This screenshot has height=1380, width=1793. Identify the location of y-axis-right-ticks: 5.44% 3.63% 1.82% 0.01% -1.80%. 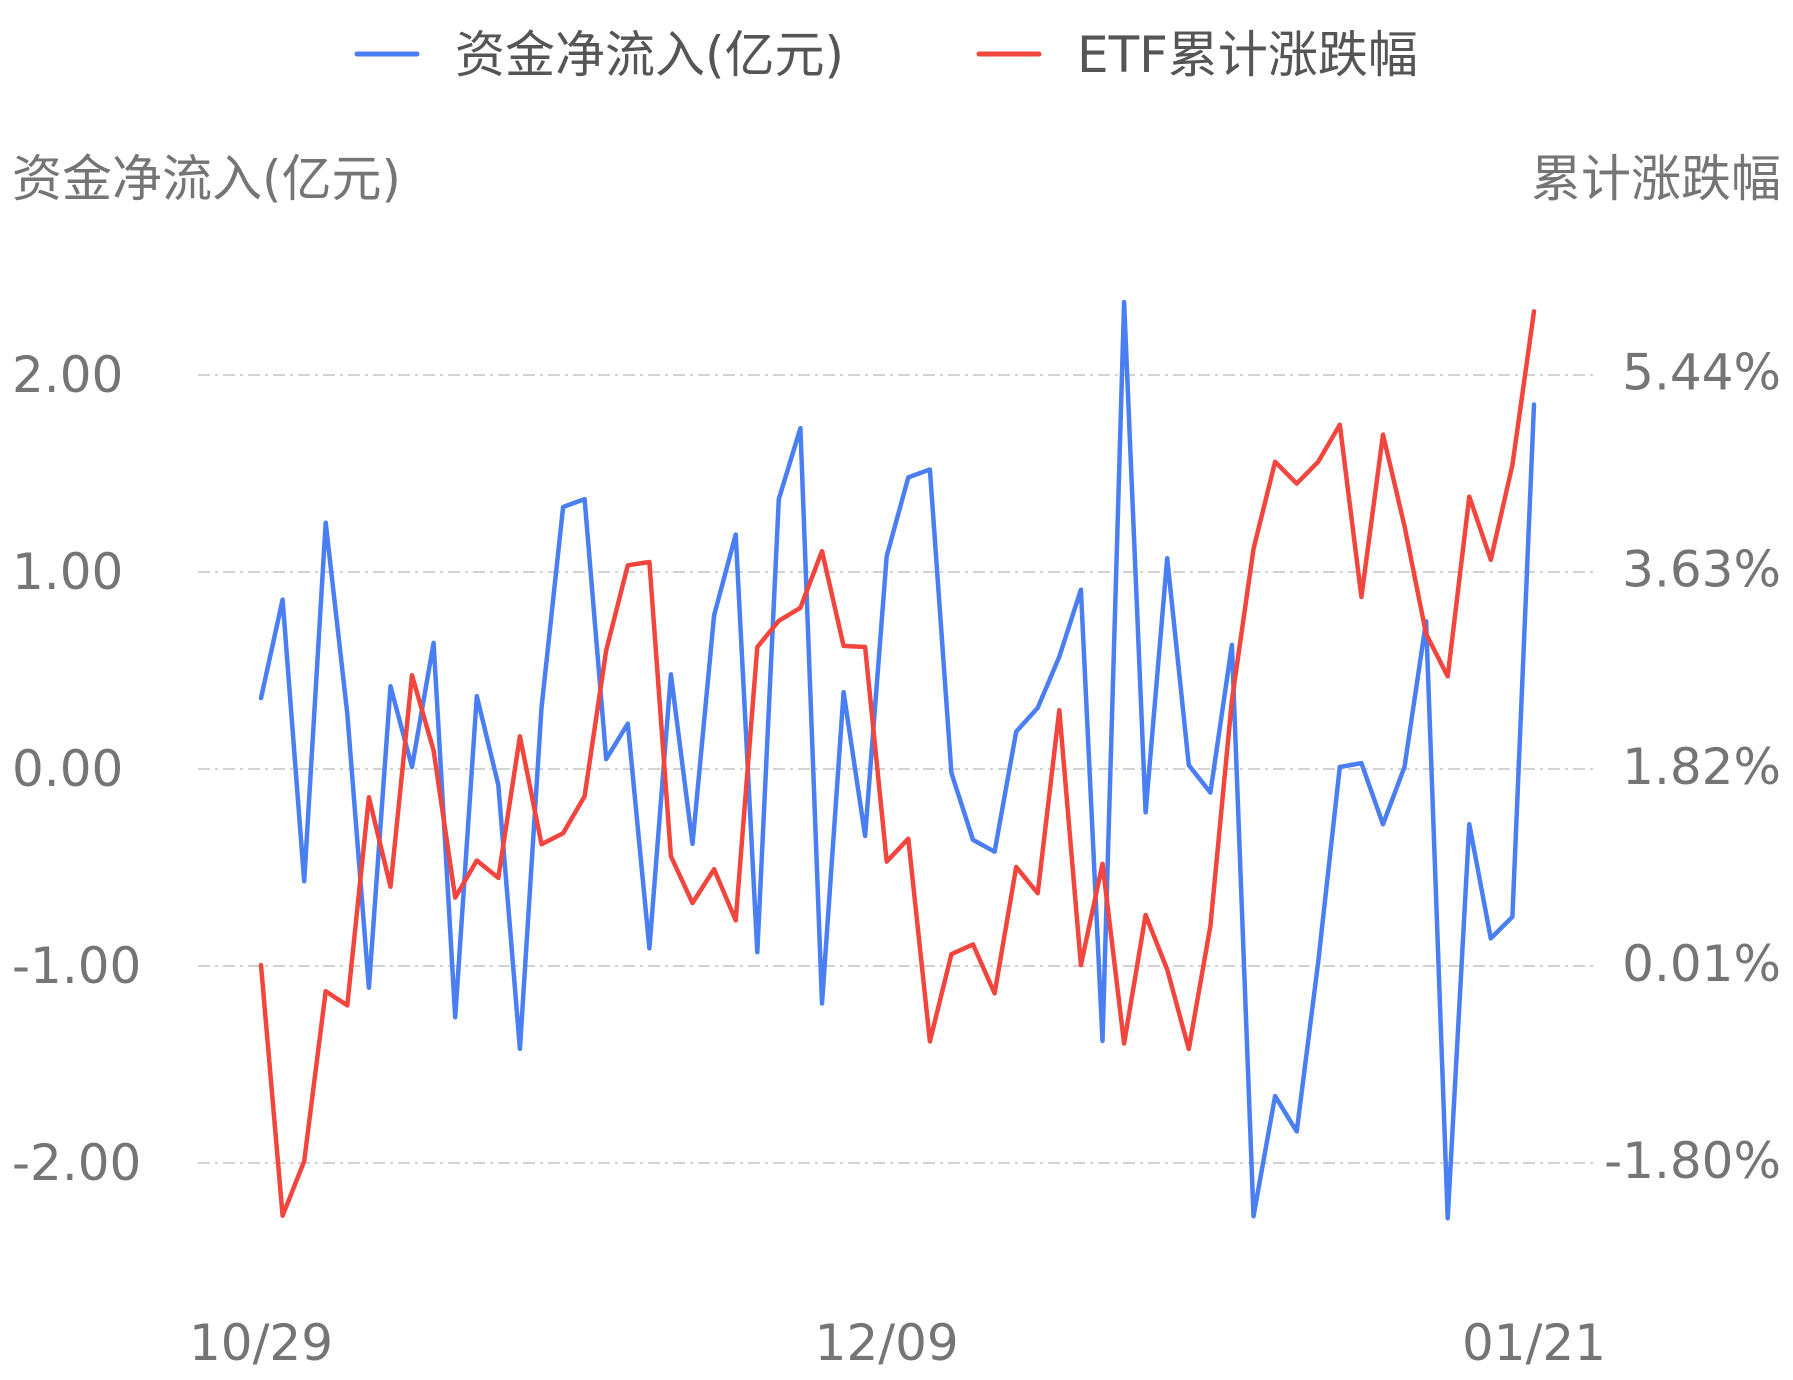
(1692, 766).